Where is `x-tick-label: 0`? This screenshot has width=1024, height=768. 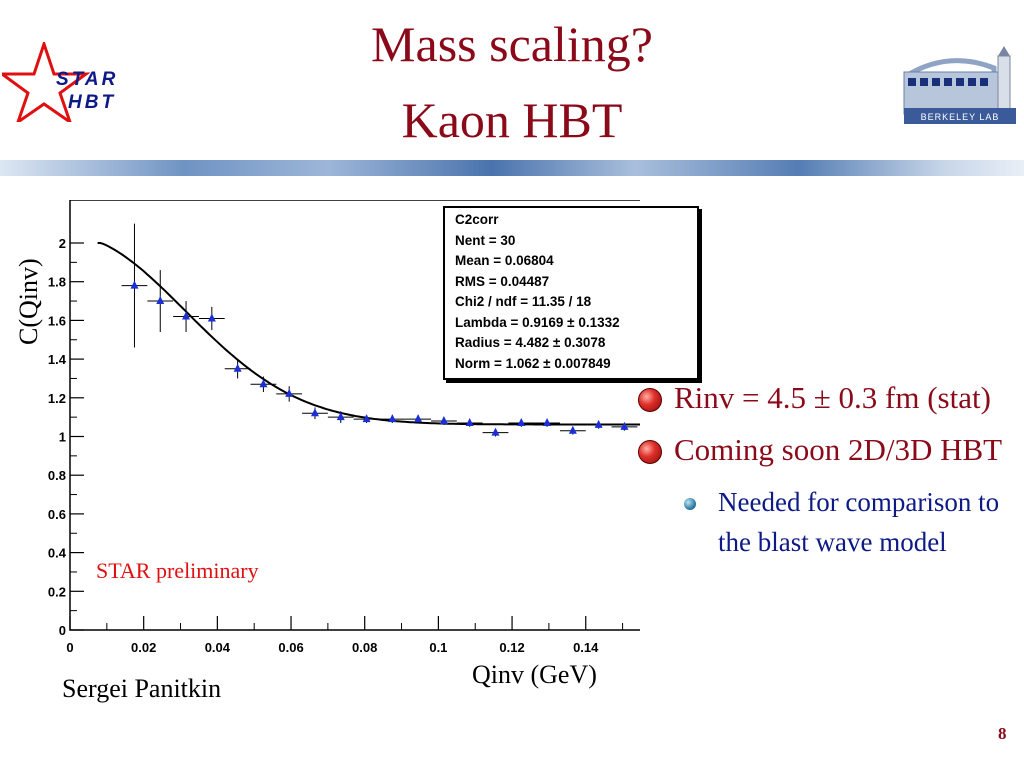
x-tick-label: 0 is located at coordinates (69, 647).